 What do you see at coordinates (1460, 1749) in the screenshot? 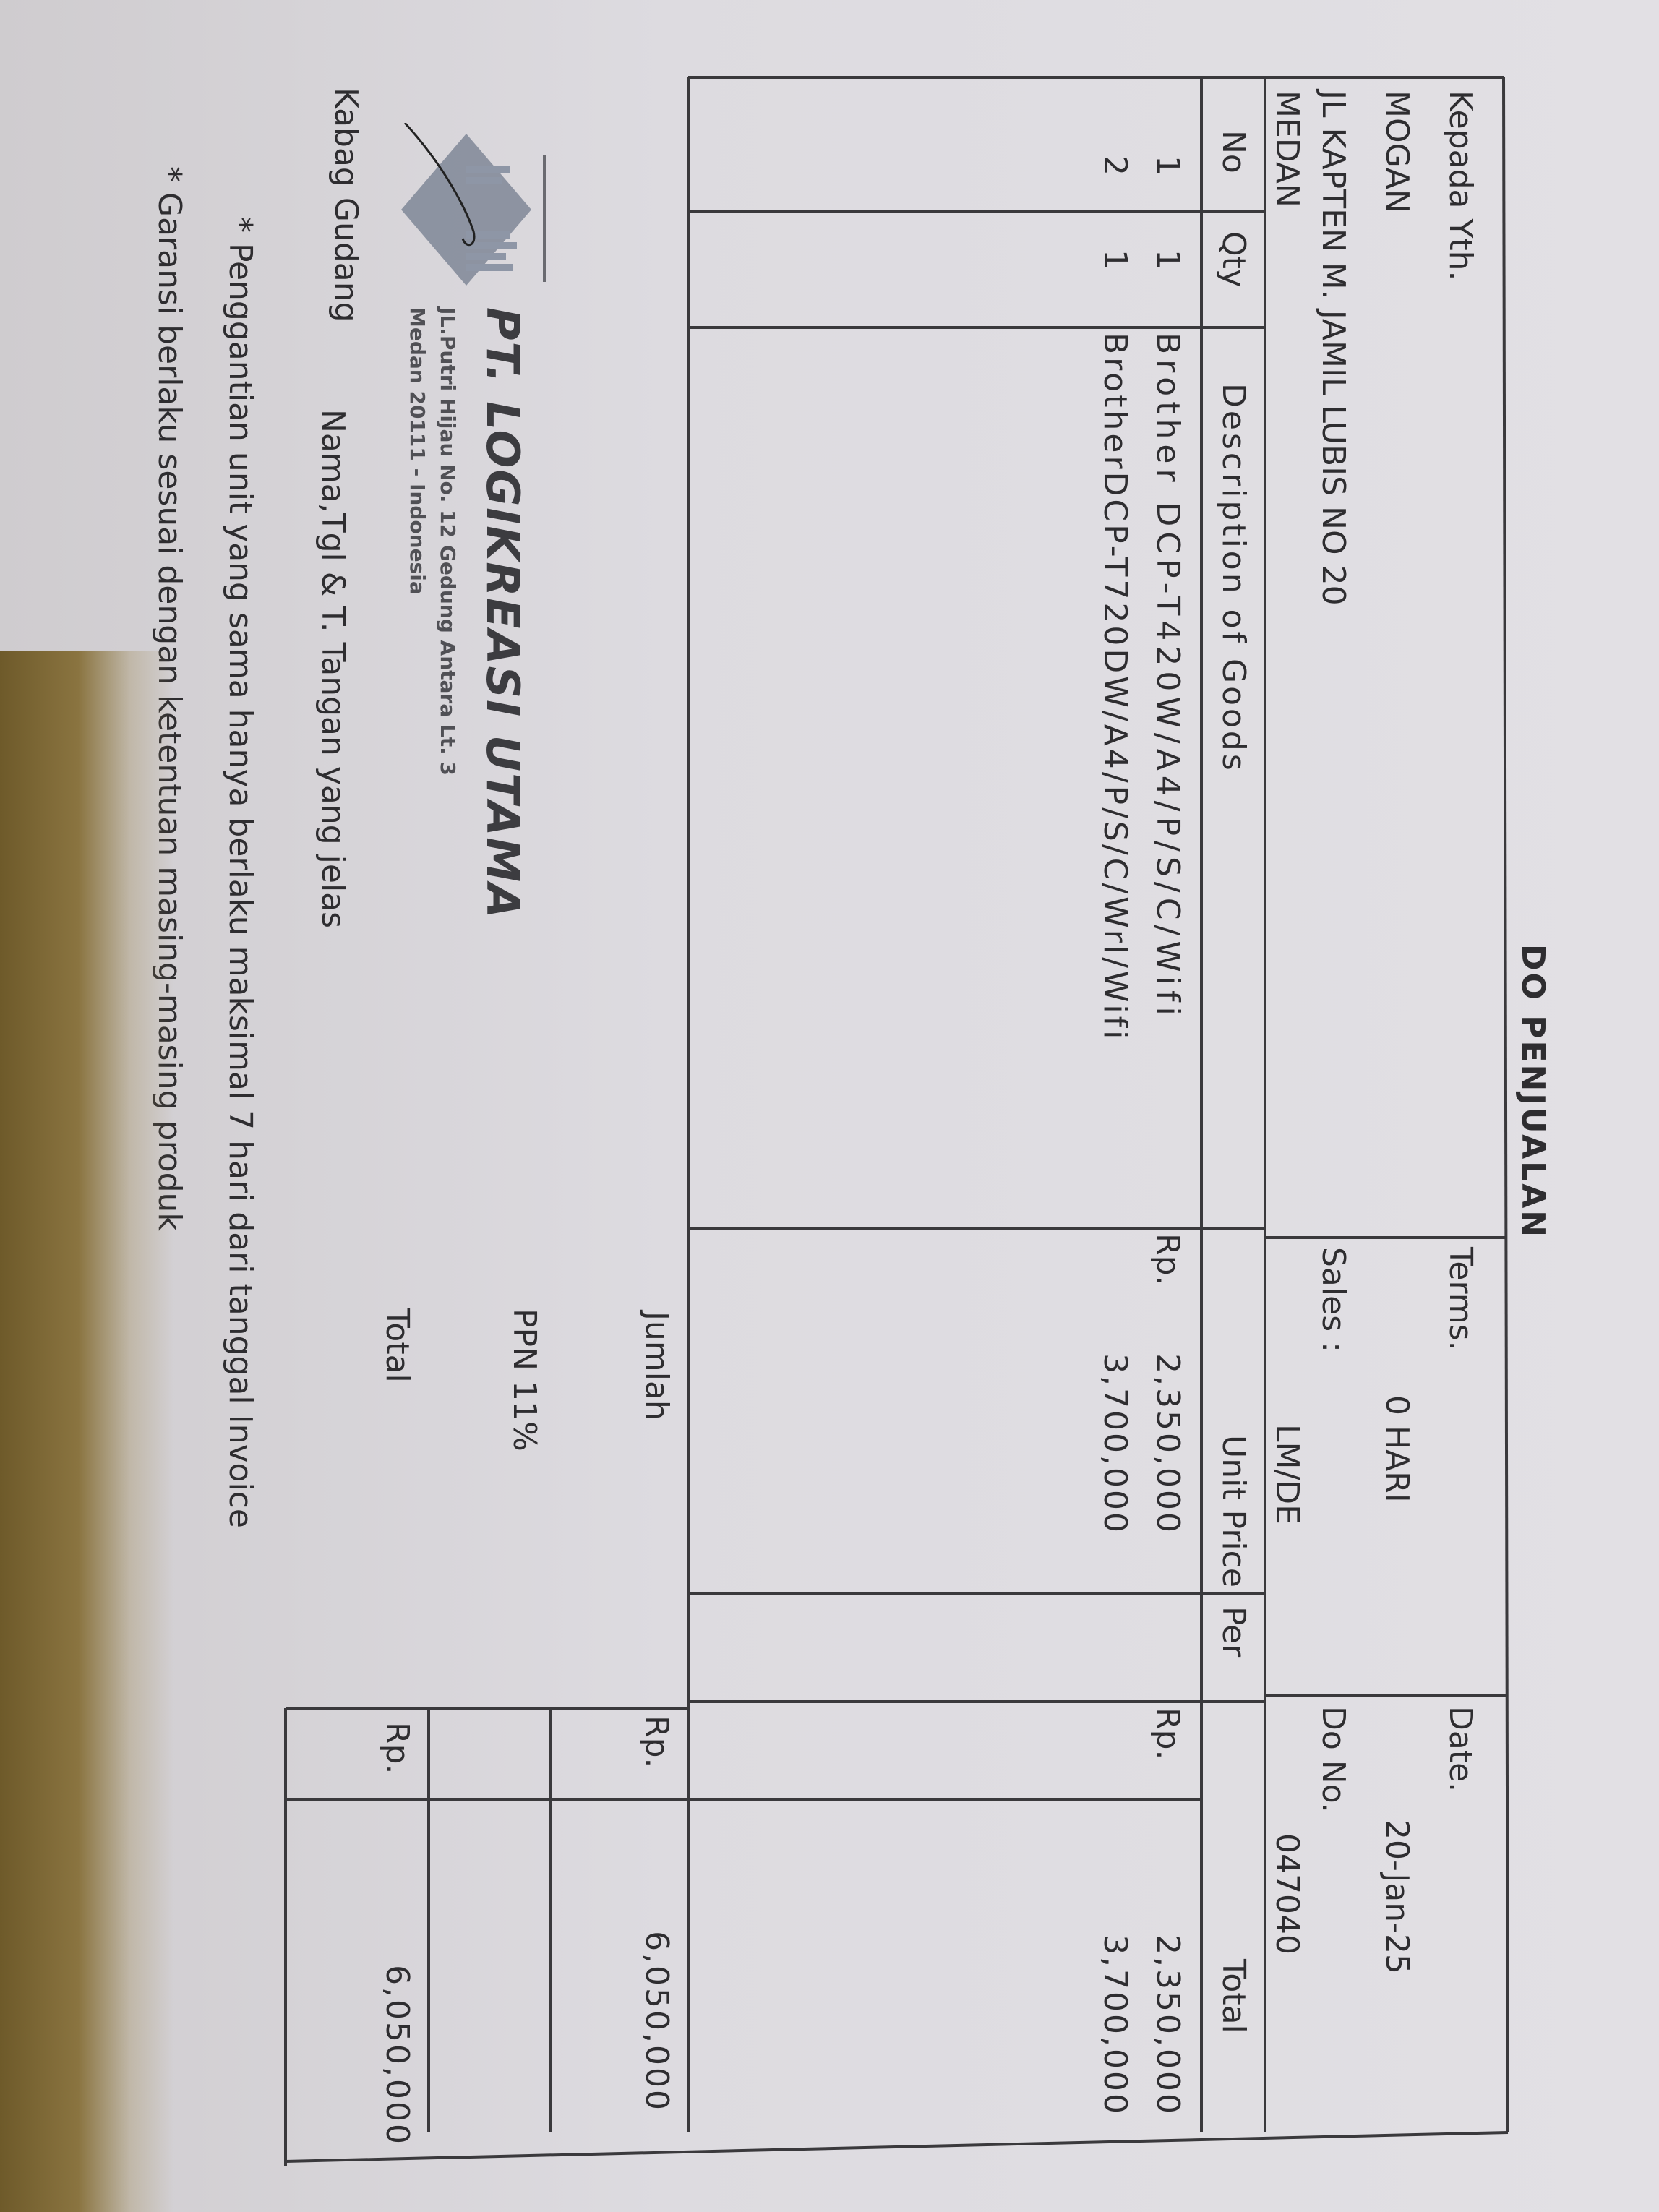
I see `date-label: Date.` at bounding box center [1460, 1749].